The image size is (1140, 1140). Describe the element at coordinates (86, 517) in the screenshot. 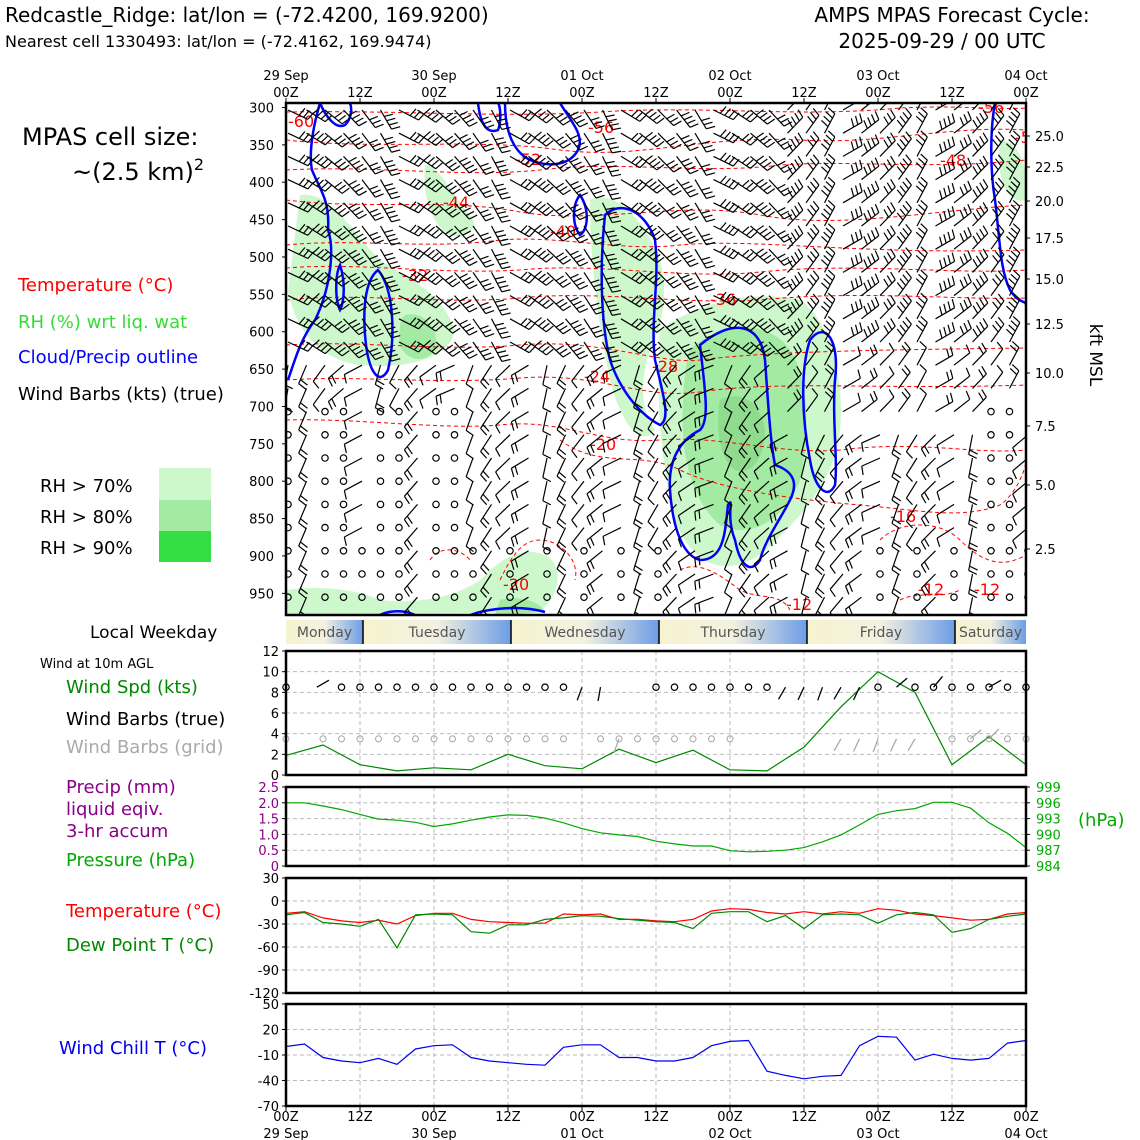

I see `legend-rh80-label: RH > 80%` at that location.